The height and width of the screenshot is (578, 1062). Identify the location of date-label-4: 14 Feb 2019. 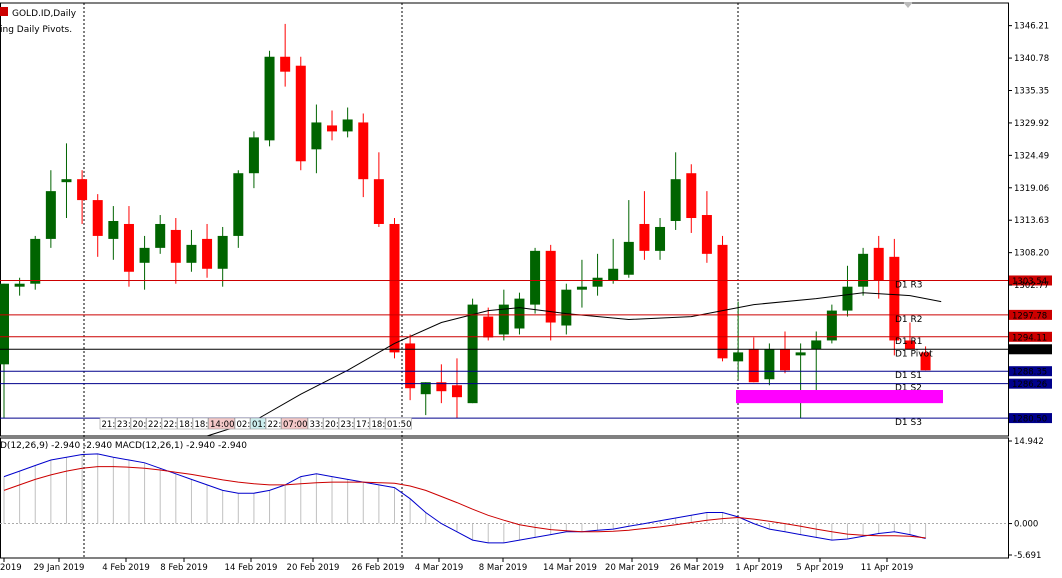
(251, 568).